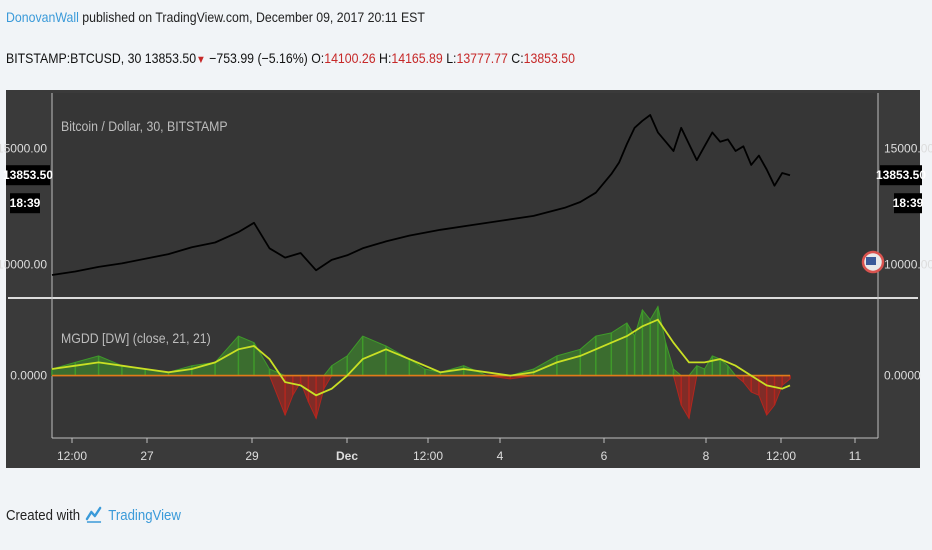 Image resolution: width=932 pixels, height=550 pixels. What do you see at coordinates (23, 265) in the screenshot?
I see `price-axis-left-tick: 10000.00` at bounding box center [23, 265].